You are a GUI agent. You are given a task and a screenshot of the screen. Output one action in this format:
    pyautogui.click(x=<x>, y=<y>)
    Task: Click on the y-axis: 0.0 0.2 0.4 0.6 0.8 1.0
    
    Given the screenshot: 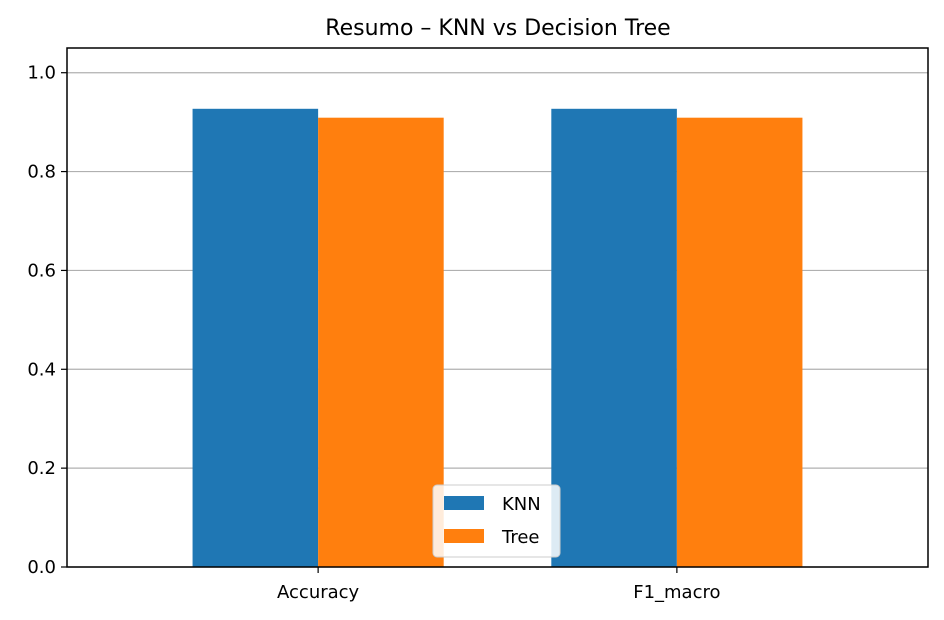 What is the action you would take?
    pyautogui.click(x=47, y=320)
    